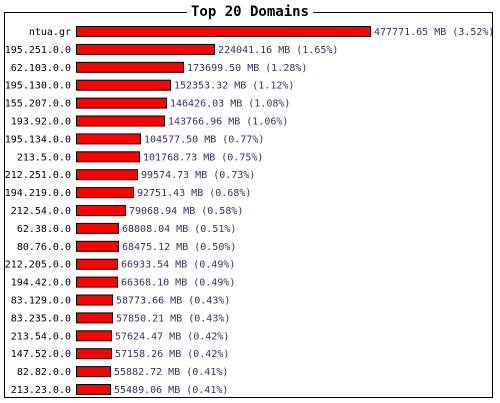 The image size is (500, 403). What do you see at coordinates (178, 265) in the screenshot?
I see `value-label: 66933.54 MB (0.49%)` at bounding box center [178, 265].